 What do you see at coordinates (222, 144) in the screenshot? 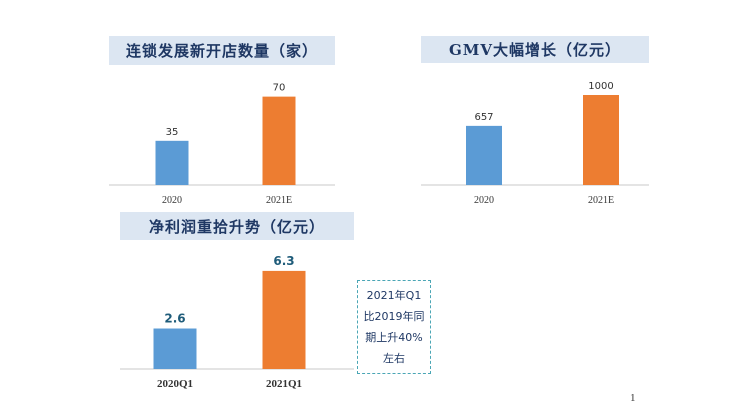
I see `chart1: 35 2020 70 2021E` at bounding box center [222, 144].